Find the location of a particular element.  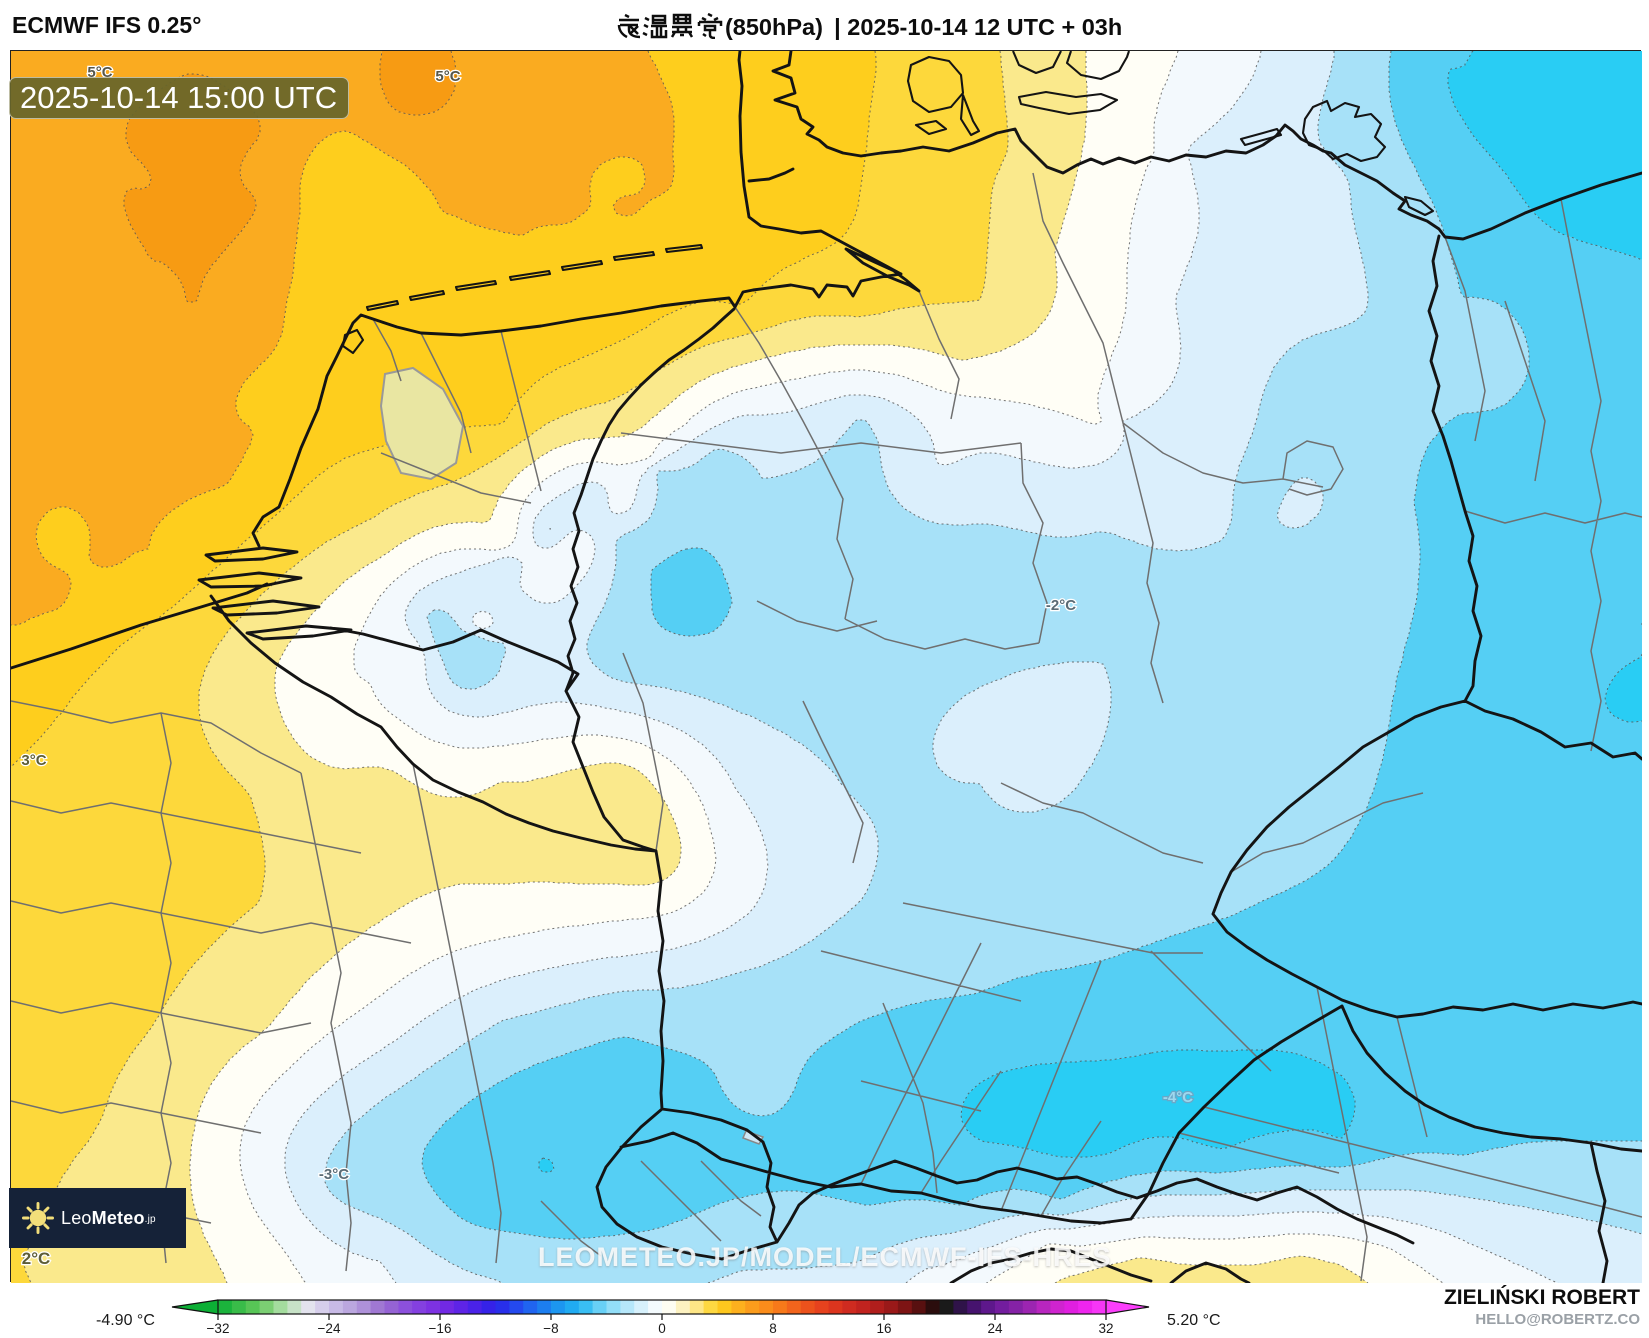

svg-text: 5°C is located at coordinates (447, 76).